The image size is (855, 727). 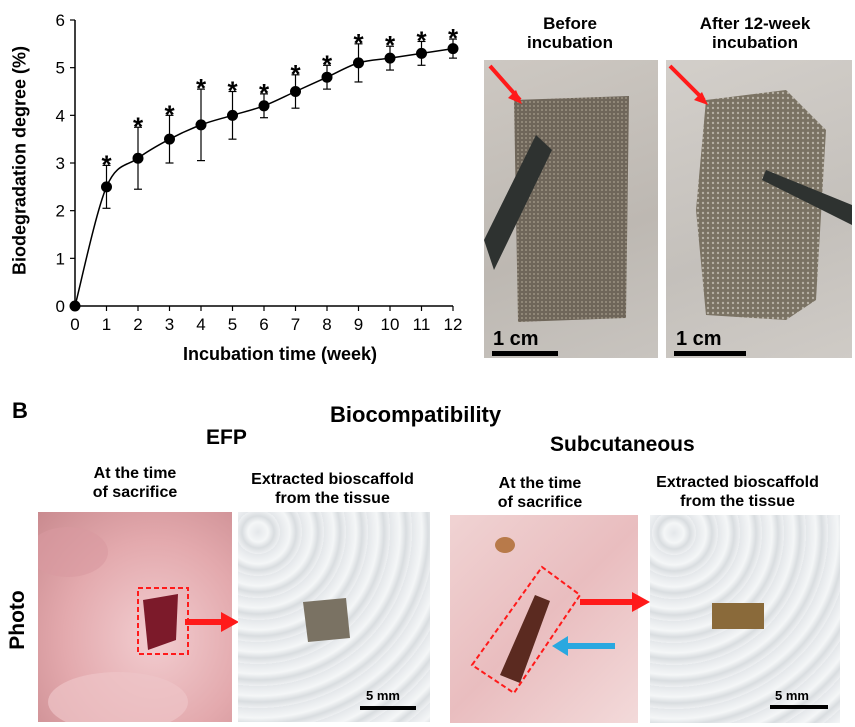 I want to click on highlight-box-subq, so click(x=526, y=630).